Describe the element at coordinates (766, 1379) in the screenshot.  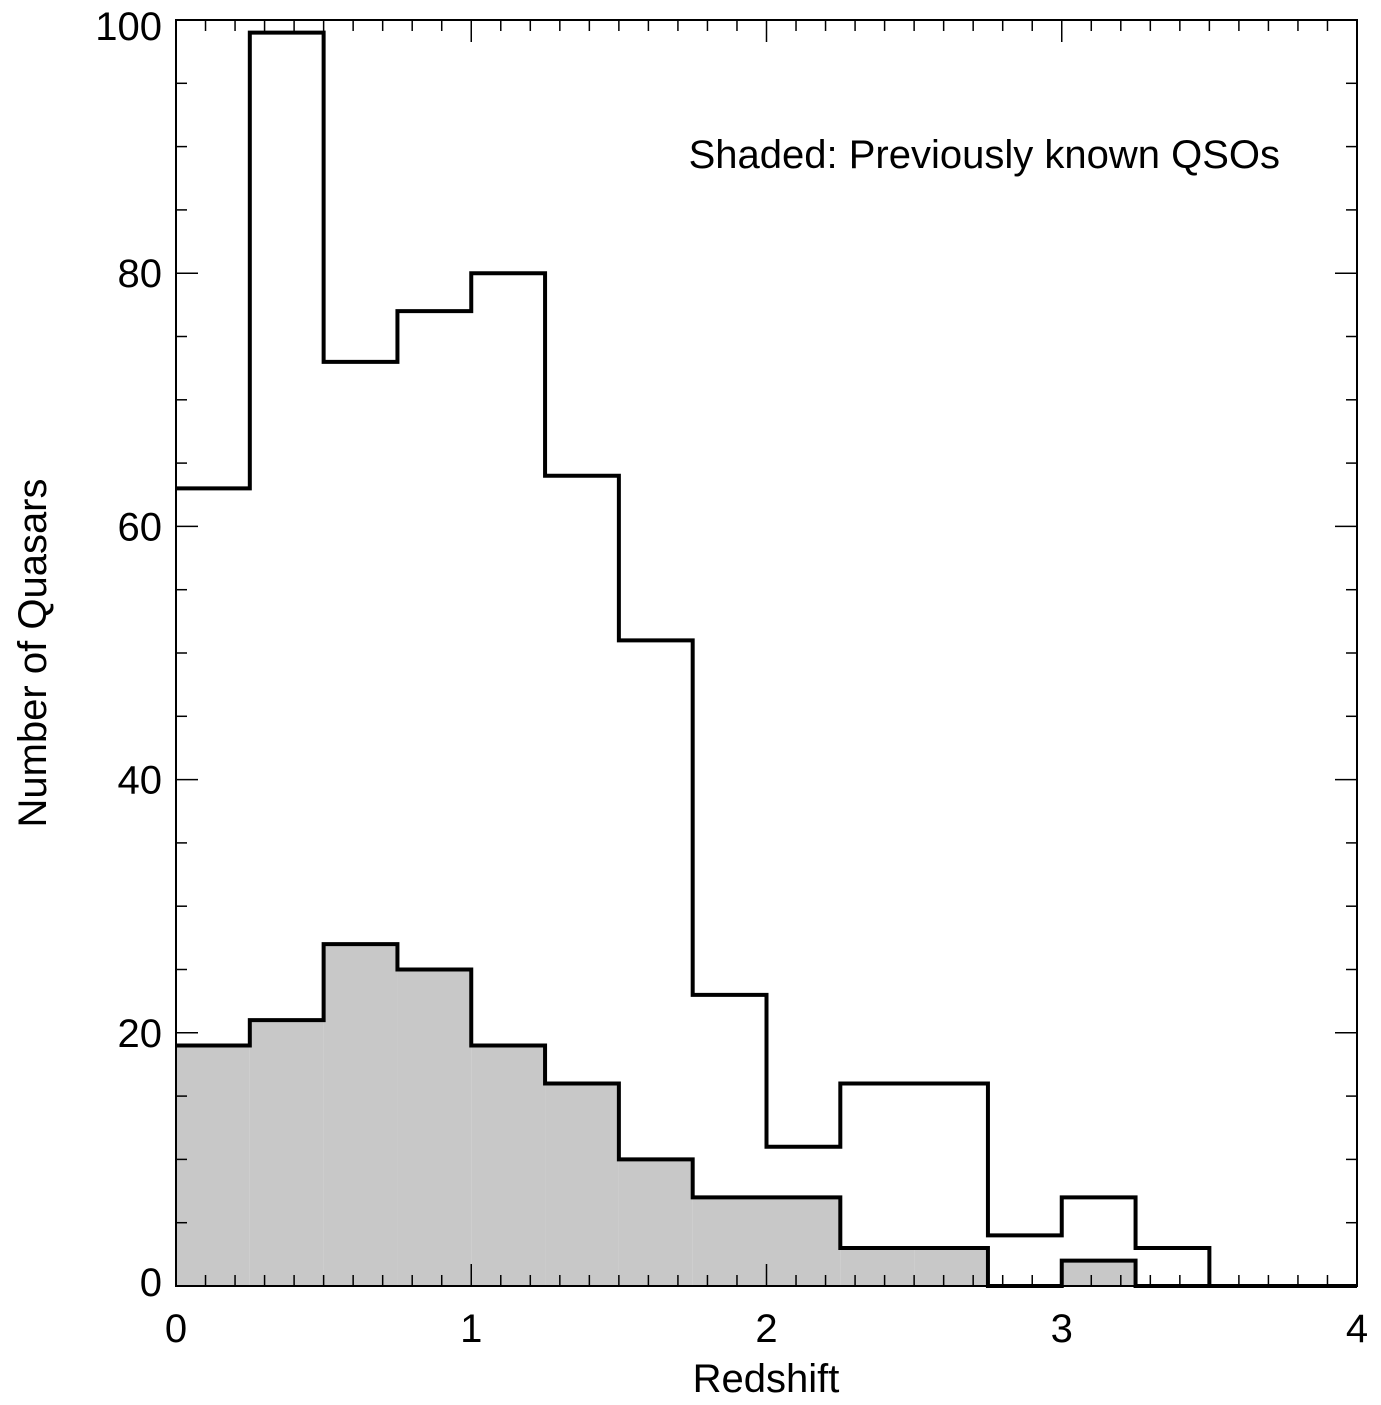
I see `x-axis-title: Redshift` at that location.